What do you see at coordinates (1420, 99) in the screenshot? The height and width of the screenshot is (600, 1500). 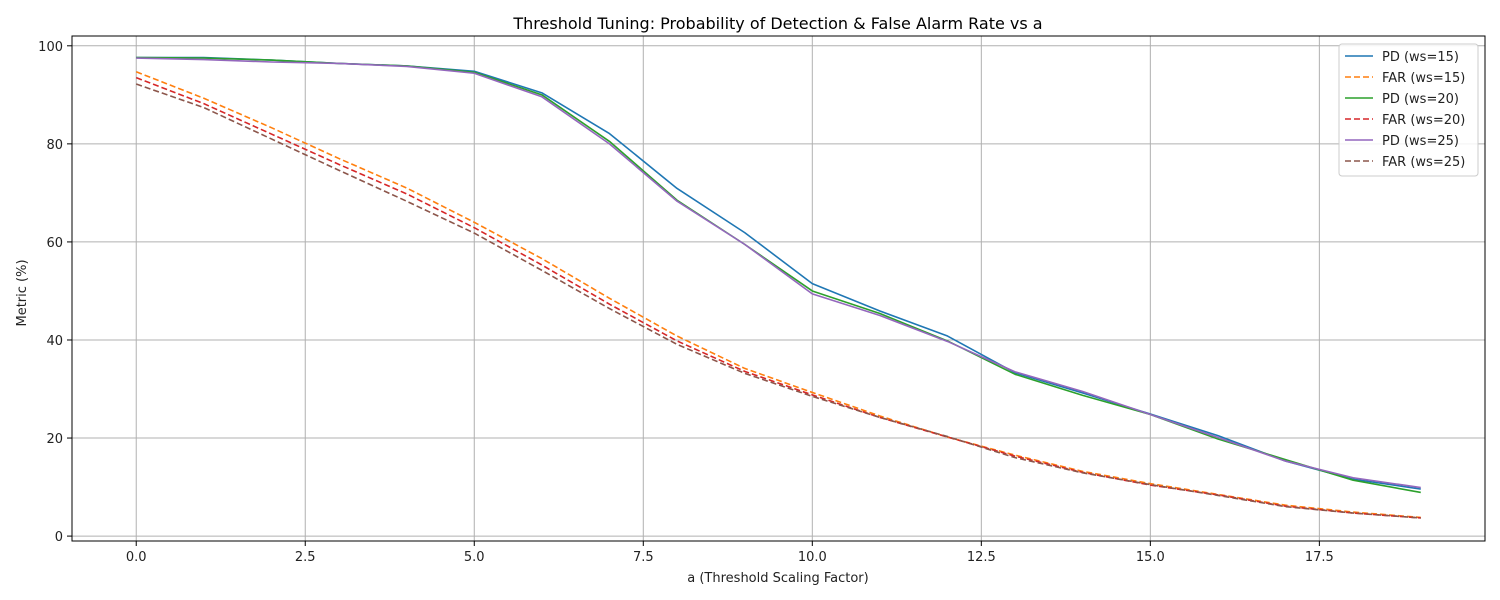 I see `legend-entry-label: PD (ws=20)` at bounding box center [1420, 99].